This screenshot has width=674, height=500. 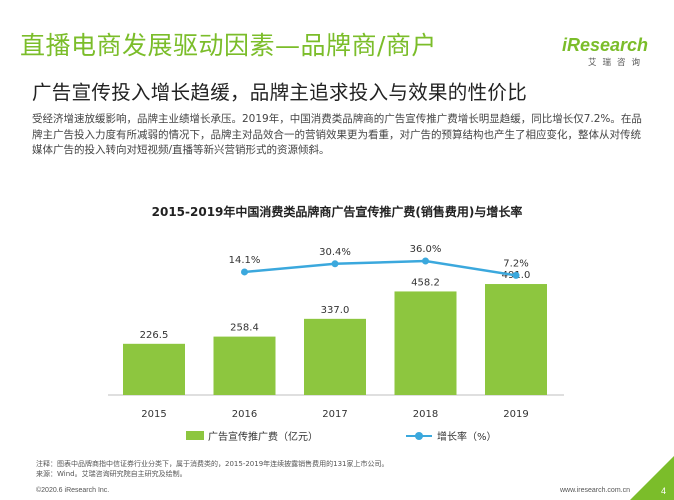 I want to click on growth-point-2016, so click(x=244, y=272).